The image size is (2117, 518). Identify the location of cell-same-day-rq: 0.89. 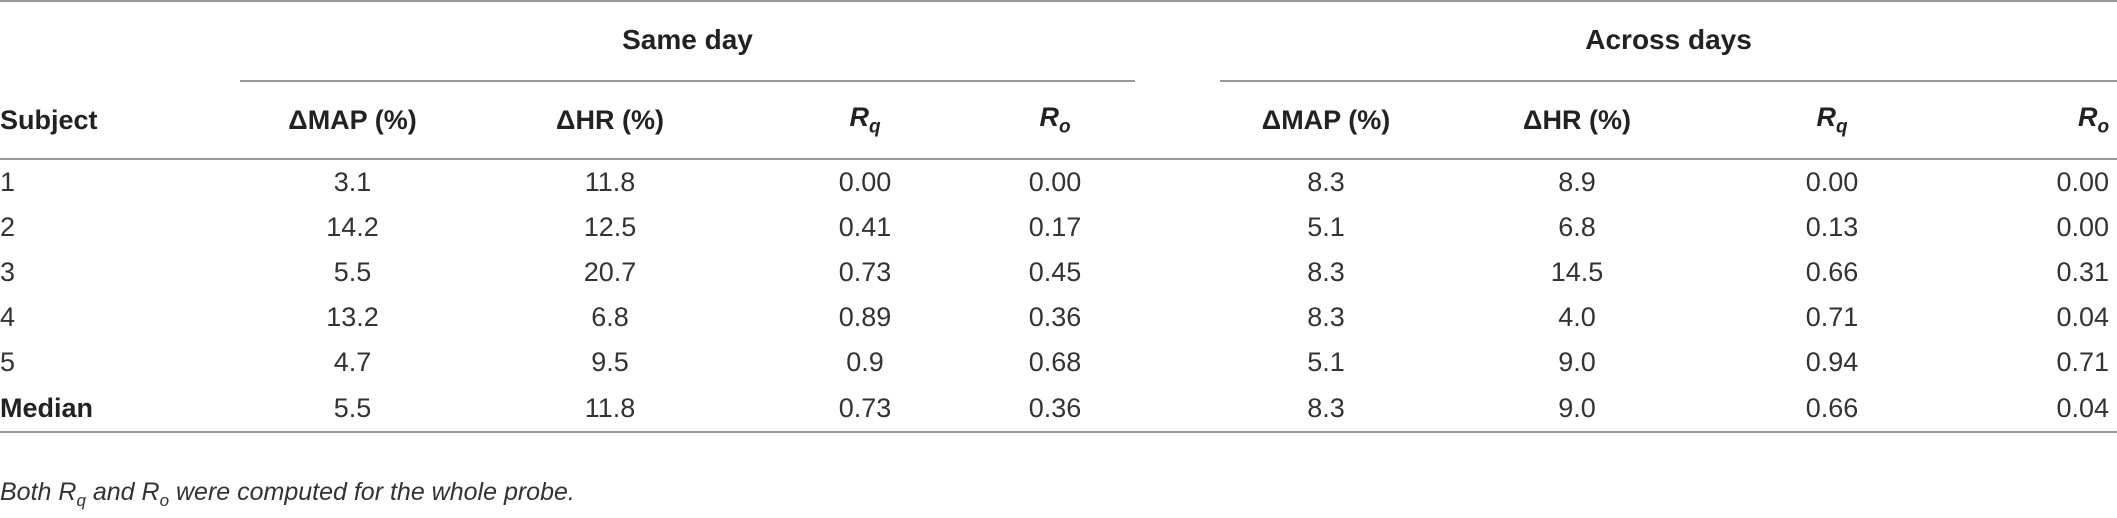
(865, 317).